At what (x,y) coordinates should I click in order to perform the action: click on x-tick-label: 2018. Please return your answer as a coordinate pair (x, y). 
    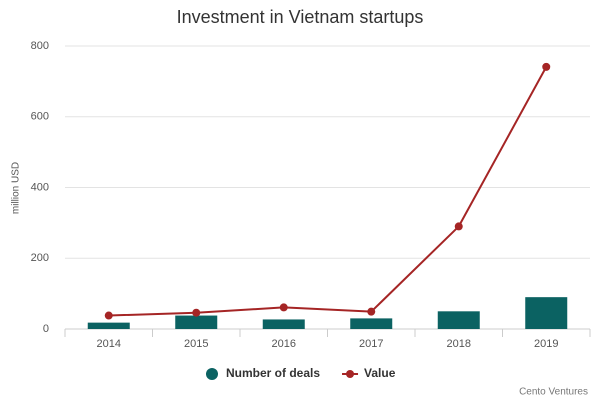
    Looking at the image, I should click on (459, 344).